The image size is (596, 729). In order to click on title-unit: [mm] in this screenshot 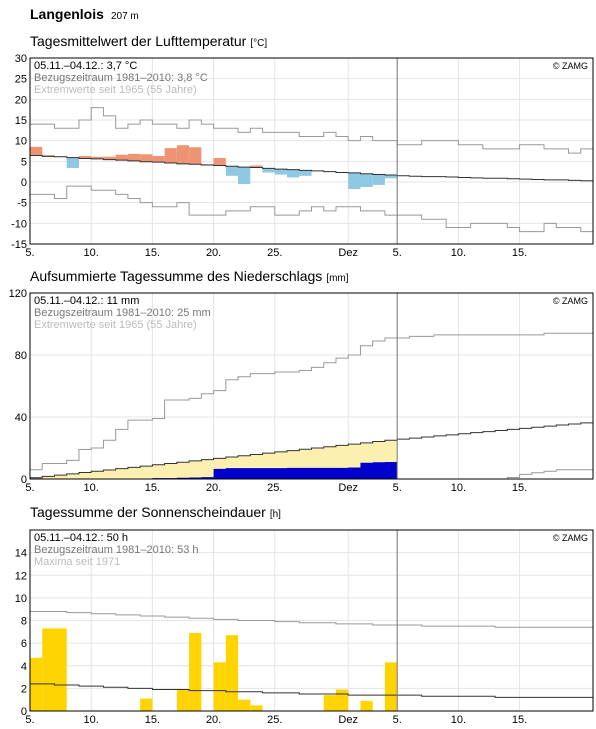, I will do `click(337, 278)`.